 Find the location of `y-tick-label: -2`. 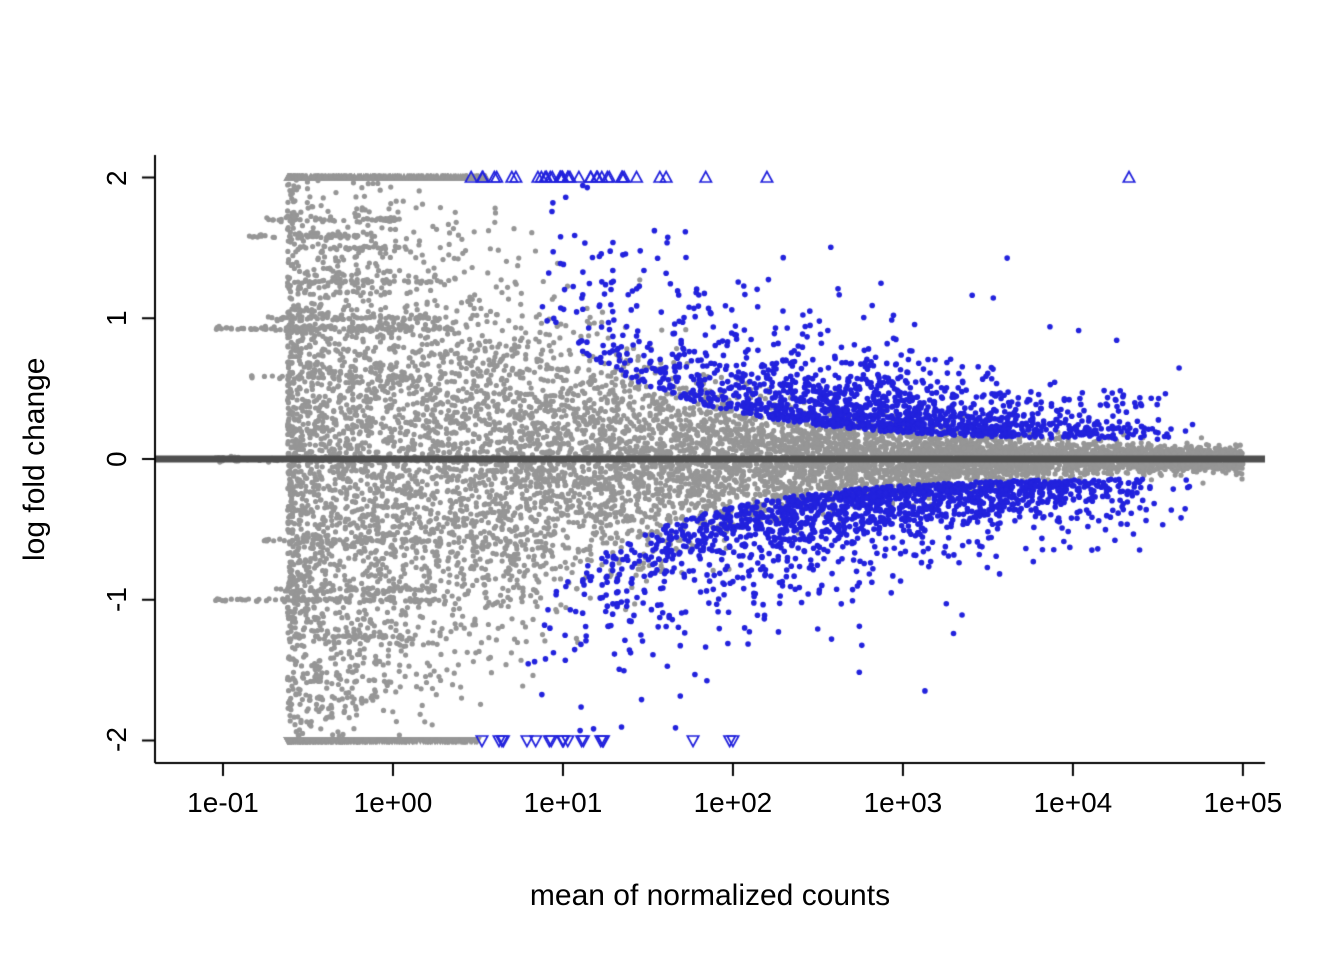

y-tick-label: -2 is located at coordinates (116, 740).